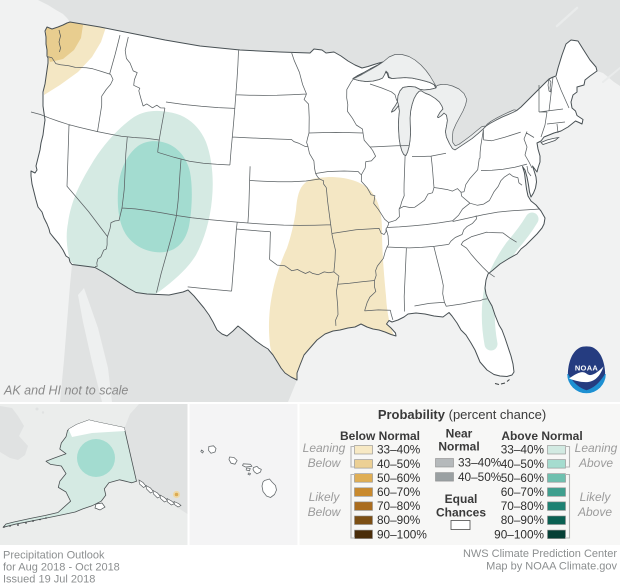 This screenshot has width=620, height=585. What do you see at coordinates (65, 391) in the screenshot?
I see `svg-text: AK and HI not to scale` at bounding box center [65, 391].